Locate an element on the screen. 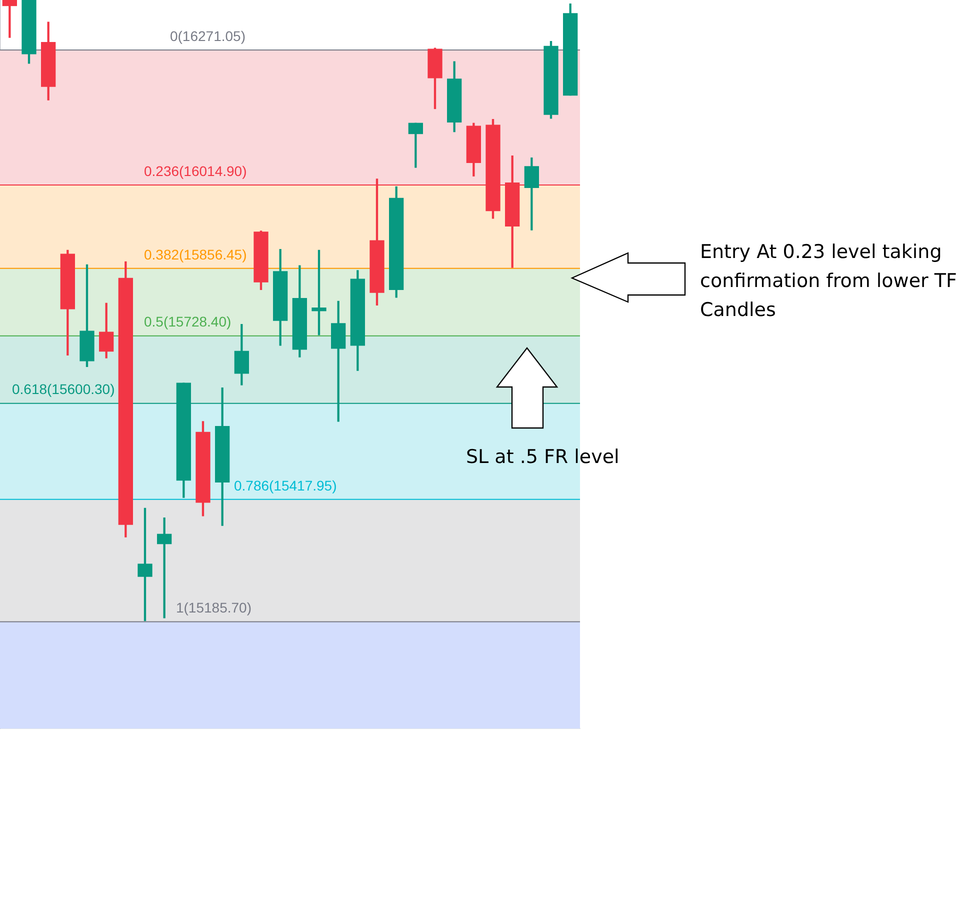  ref-line-label: 0(16271.05) is located at coordinates (208, 36).